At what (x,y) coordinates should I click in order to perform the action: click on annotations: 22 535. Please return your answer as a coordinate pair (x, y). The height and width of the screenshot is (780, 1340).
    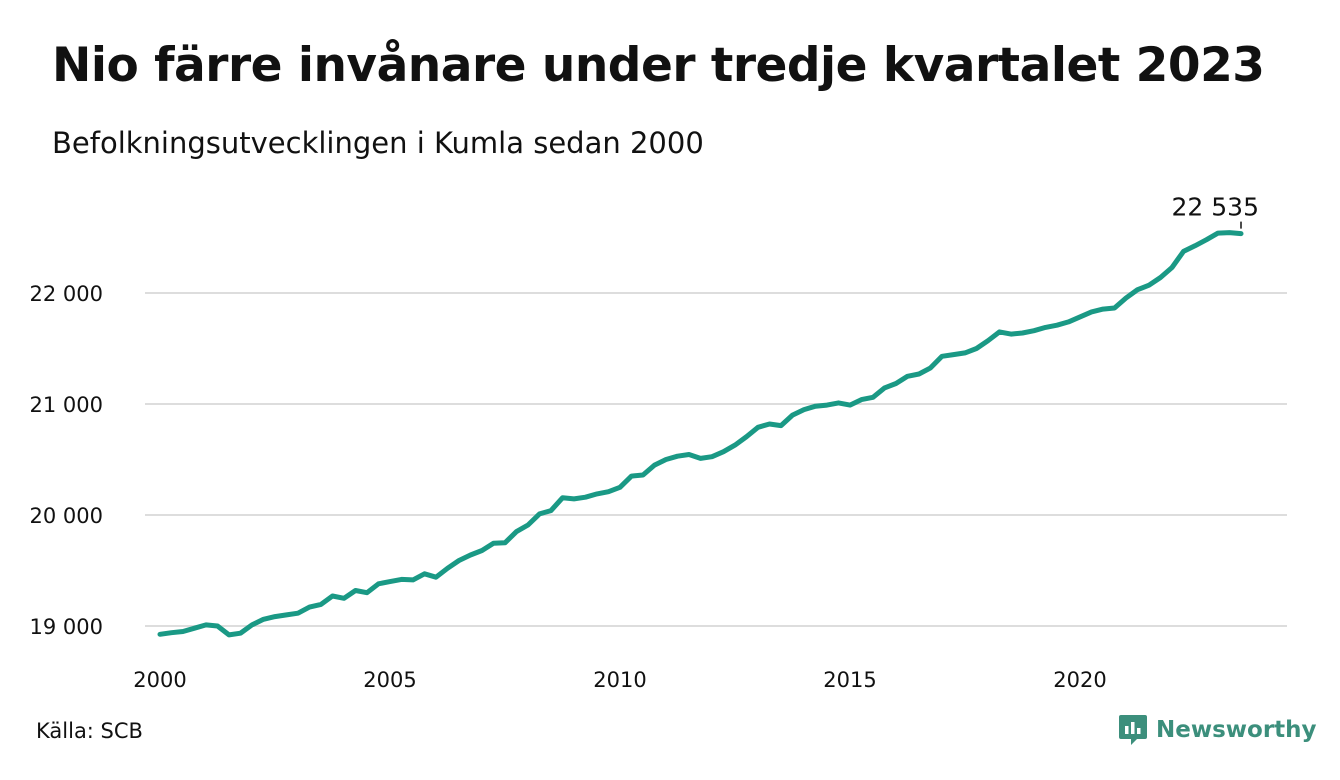
    Looking at the image, I should click on (1215, 211).